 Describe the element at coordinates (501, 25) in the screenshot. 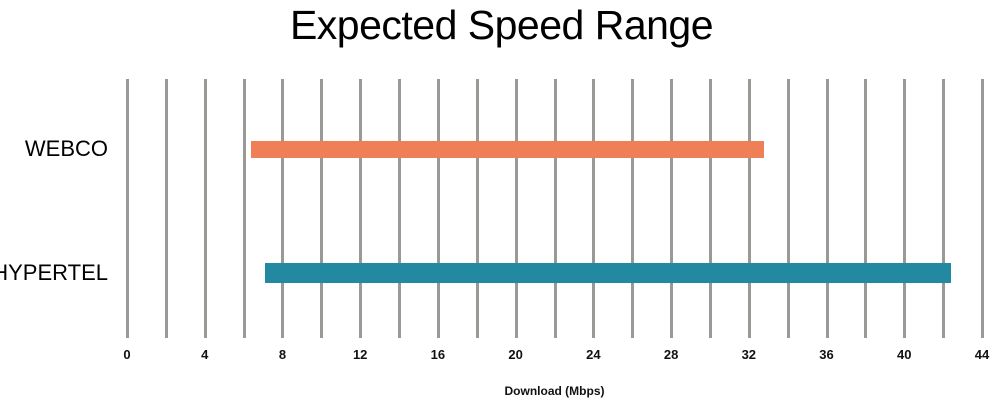

I see `chart-title: Expected Speed Range` at that location.